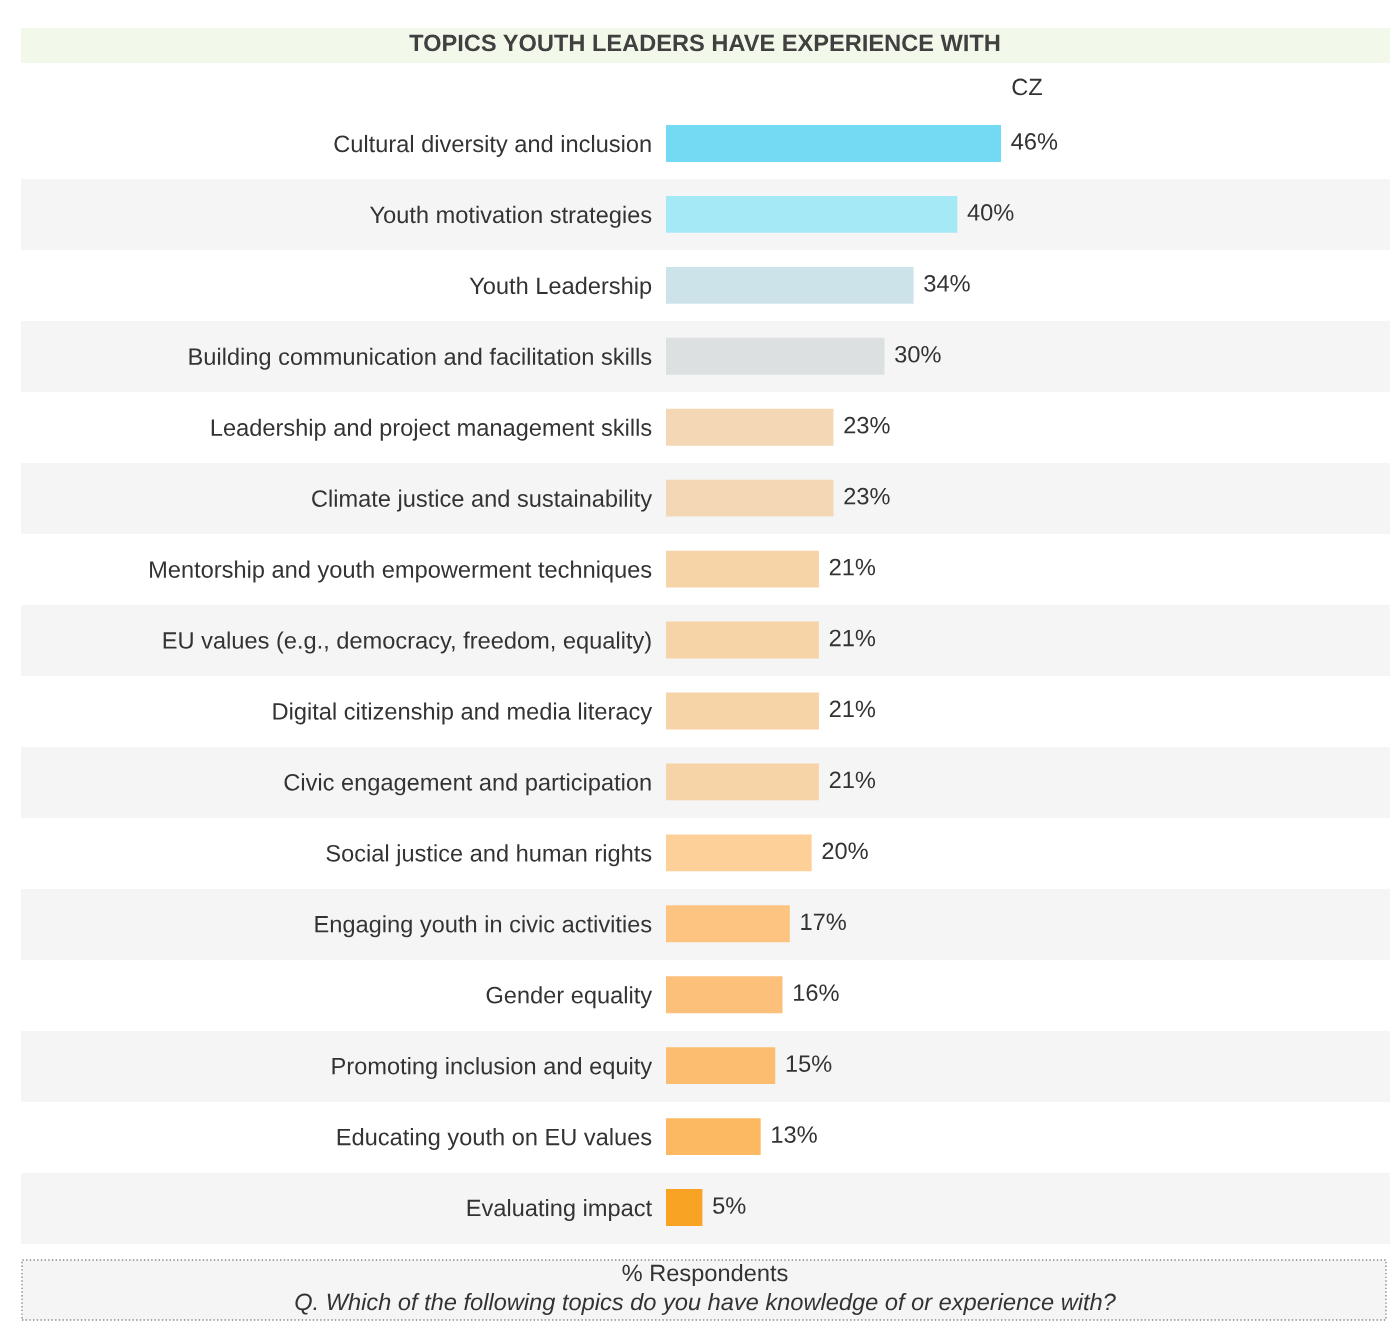 This screenshot has height=1323, width=1391. Describe the element at coordinates (705, 1275) in the screenshot. I see `x-axis-title: % Respondents` at that location.